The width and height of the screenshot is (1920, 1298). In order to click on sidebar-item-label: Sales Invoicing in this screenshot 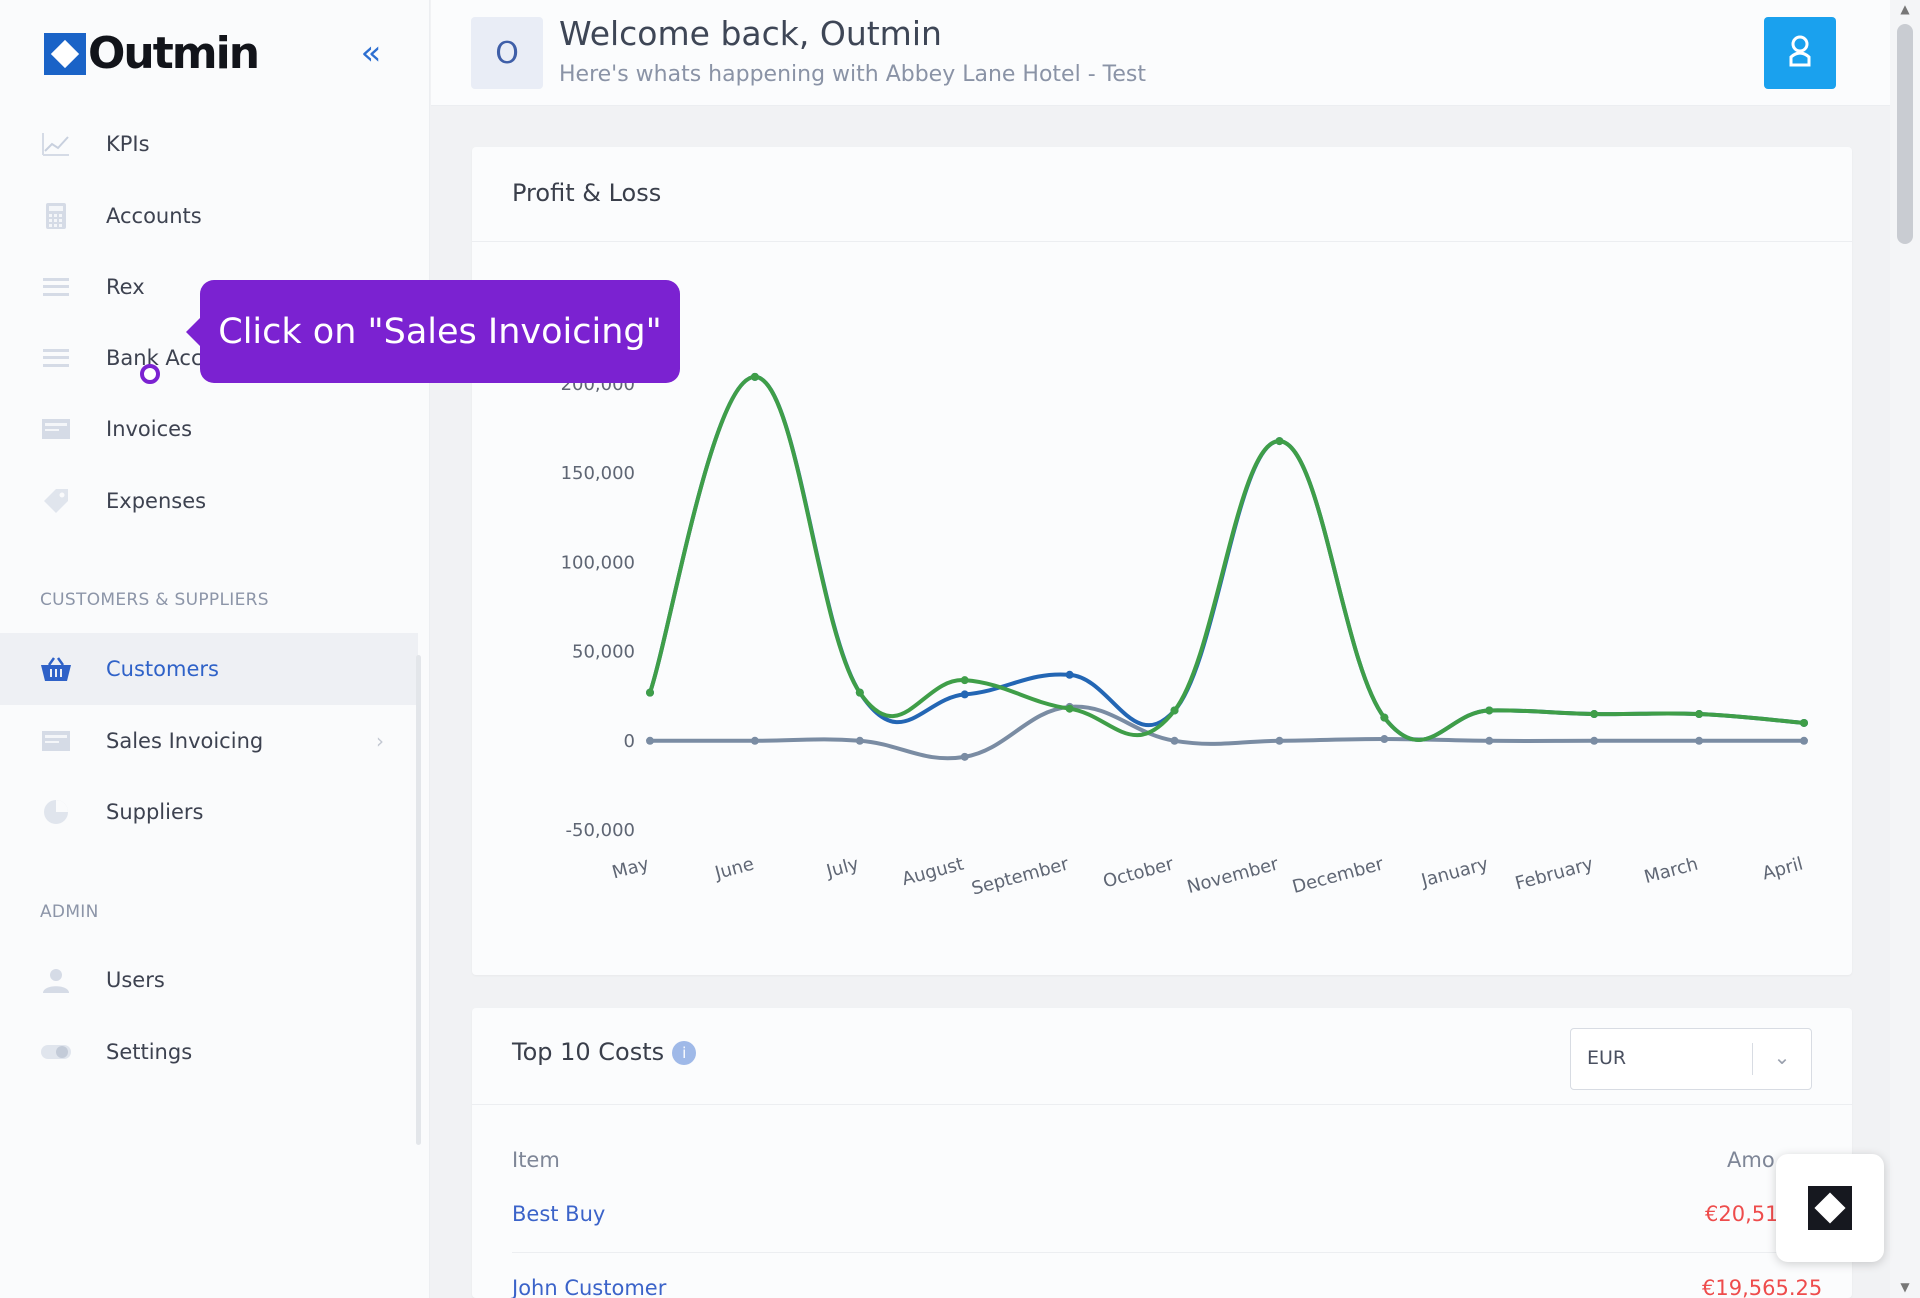, I will do `click(185, 741)`.